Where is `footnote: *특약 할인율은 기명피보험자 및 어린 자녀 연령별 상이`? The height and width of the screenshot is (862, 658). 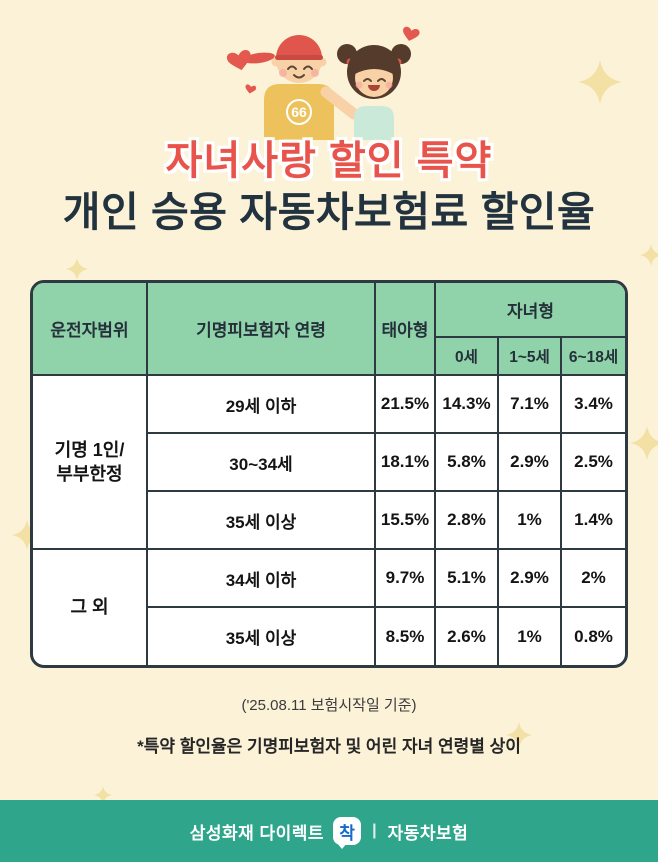
footnote: *특약 할인율은 기명피보험자 및 어린 자녀 연령별 상이 is located at coordinates (329, 746).